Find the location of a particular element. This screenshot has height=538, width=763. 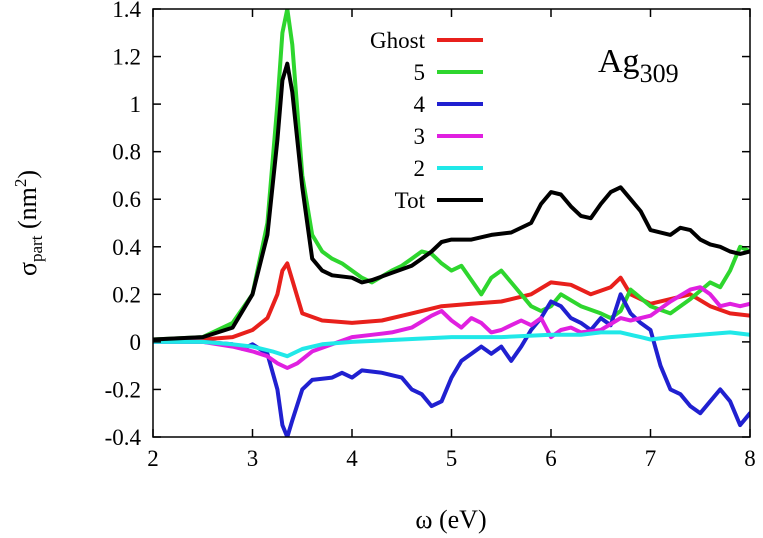

legend-label: 3 is located at coordinates (420, 136).